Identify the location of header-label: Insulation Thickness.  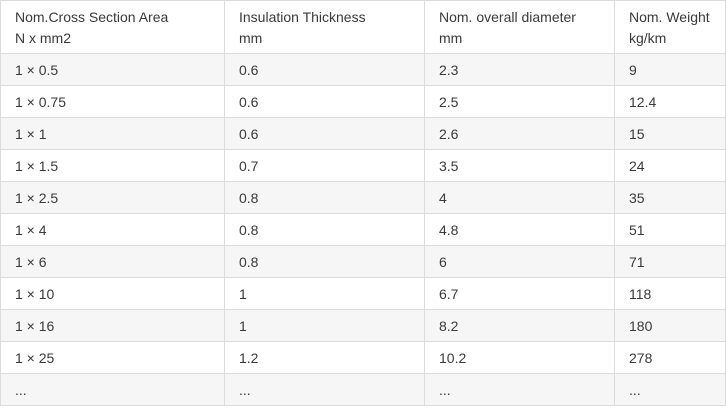
(302, 16).